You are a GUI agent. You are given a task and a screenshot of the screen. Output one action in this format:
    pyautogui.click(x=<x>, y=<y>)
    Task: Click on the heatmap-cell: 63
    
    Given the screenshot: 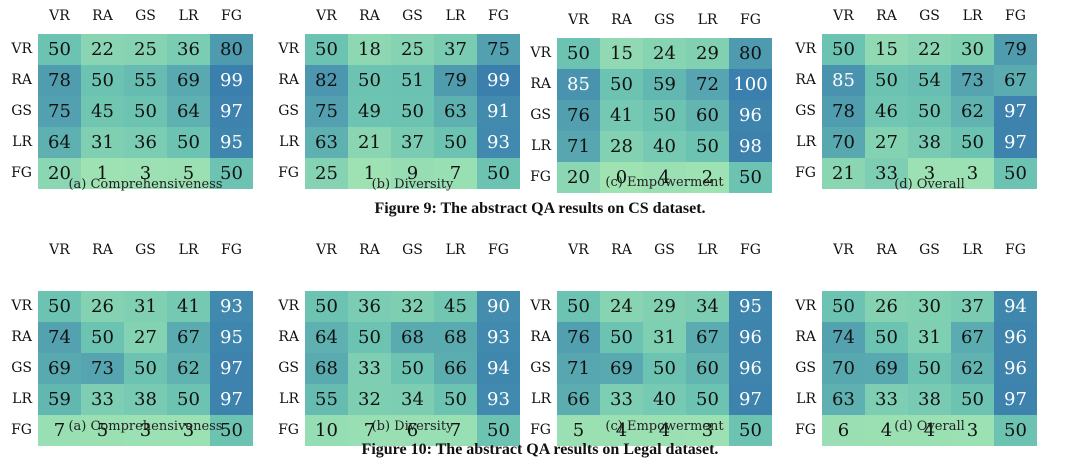 What is the action you would take?
    pyautogui.click(x=843, y=399)
    